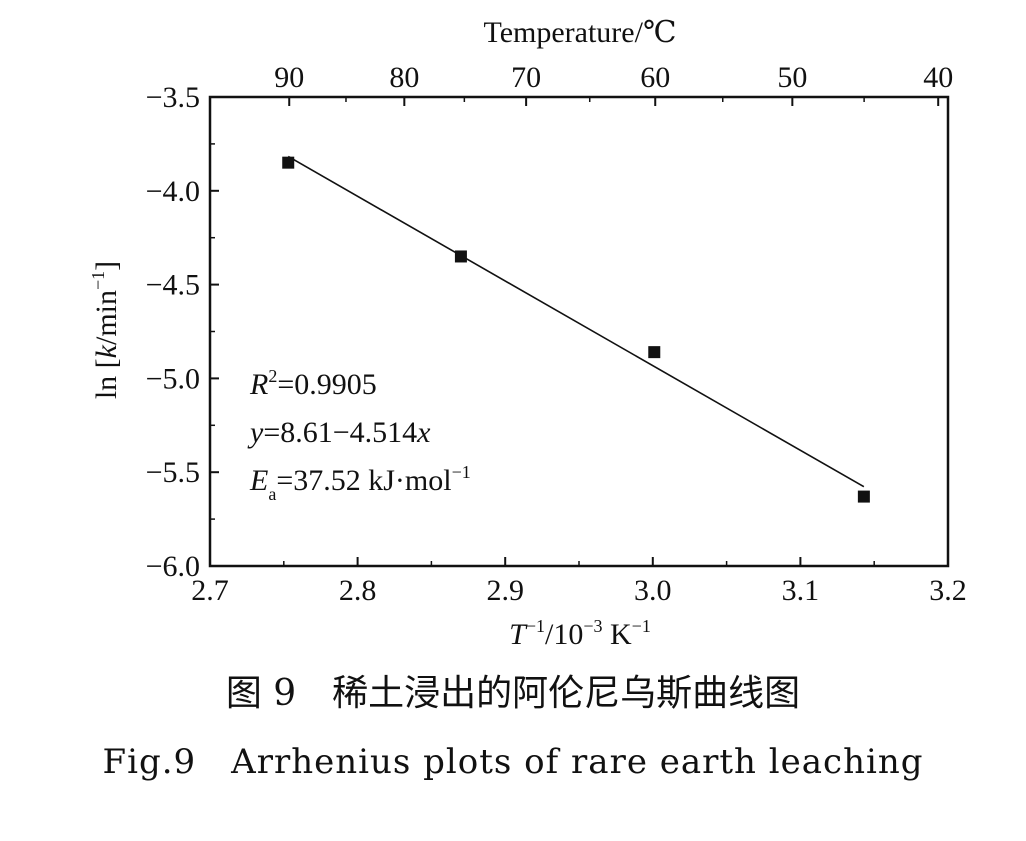  I want to click on x-tick-label: 3.1, so click(801, 590).